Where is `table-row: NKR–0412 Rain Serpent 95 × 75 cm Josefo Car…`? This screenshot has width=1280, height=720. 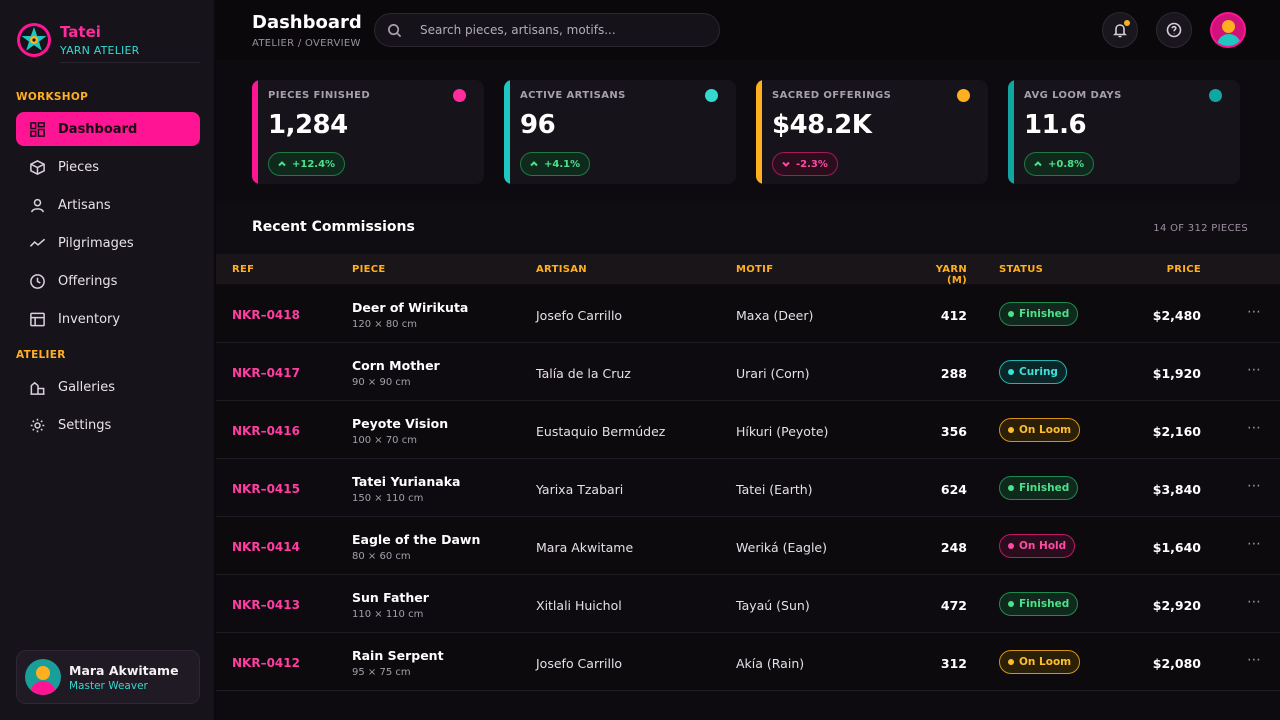
table-row: NKR–0412 Rain Serpent 95 × 75 cm Josefo Car… is located at coordinates (748, 662).